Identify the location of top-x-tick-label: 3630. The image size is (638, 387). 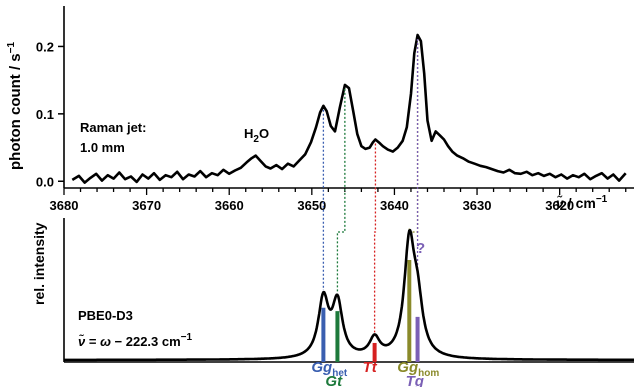
(477, 205).